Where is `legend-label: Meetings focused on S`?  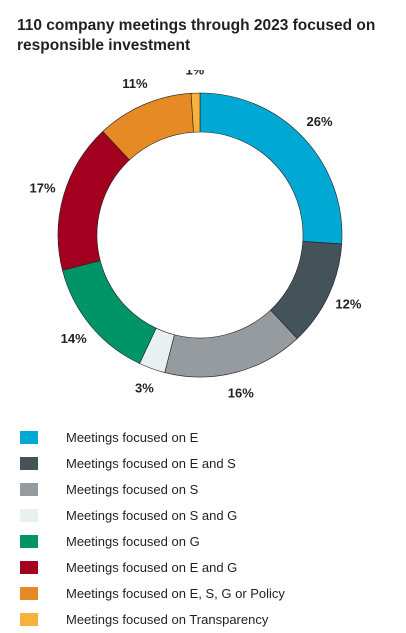 legend-label: Meetings focused on S is located at coordinates (132, 489).